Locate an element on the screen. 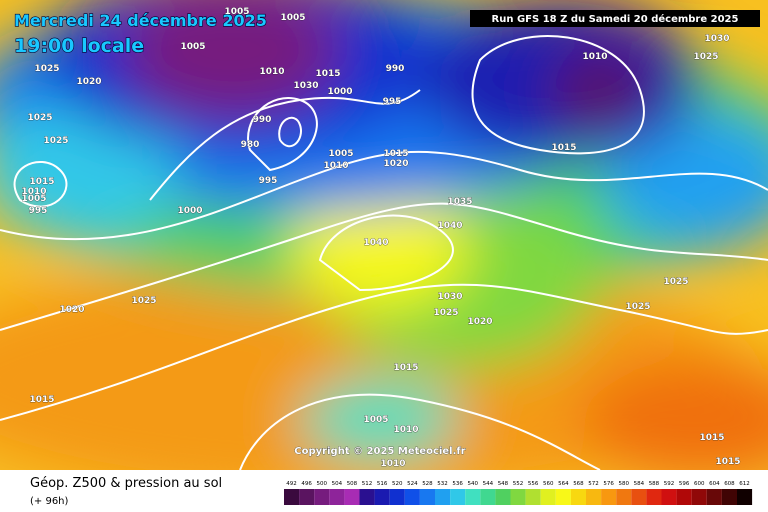 The width and height of the screenshot is (768, 512). scale-label: 612 is located at coordinates (744, 484).